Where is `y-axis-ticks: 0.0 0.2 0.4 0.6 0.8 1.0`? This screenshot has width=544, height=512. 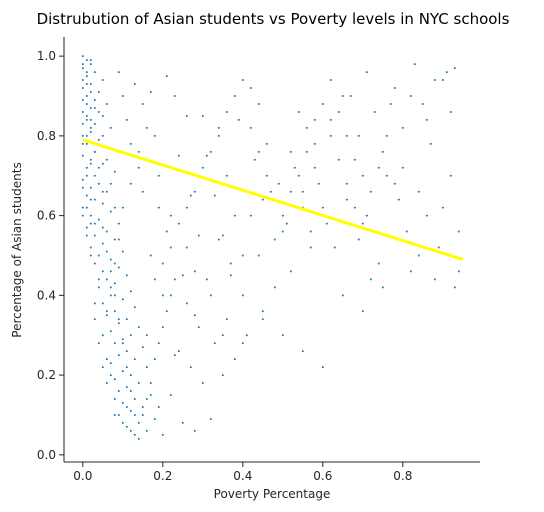 y-axis-ticks: 0.0 0.2 0.4 0.6 0.8 1.0 is located at coordinates (50, 255).